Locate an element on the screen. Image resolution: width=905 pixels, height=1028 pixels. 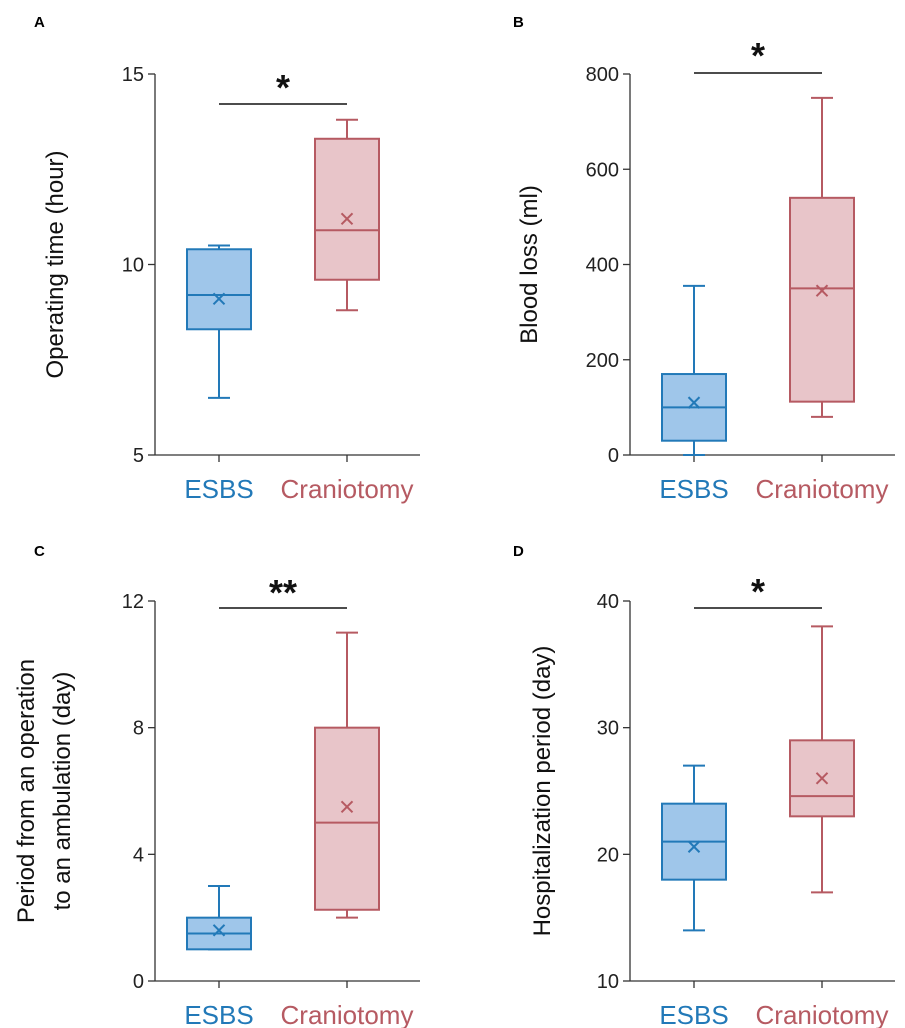
y-axis-title-line: to an ambulation (day) is located at coordinates (62, 791).